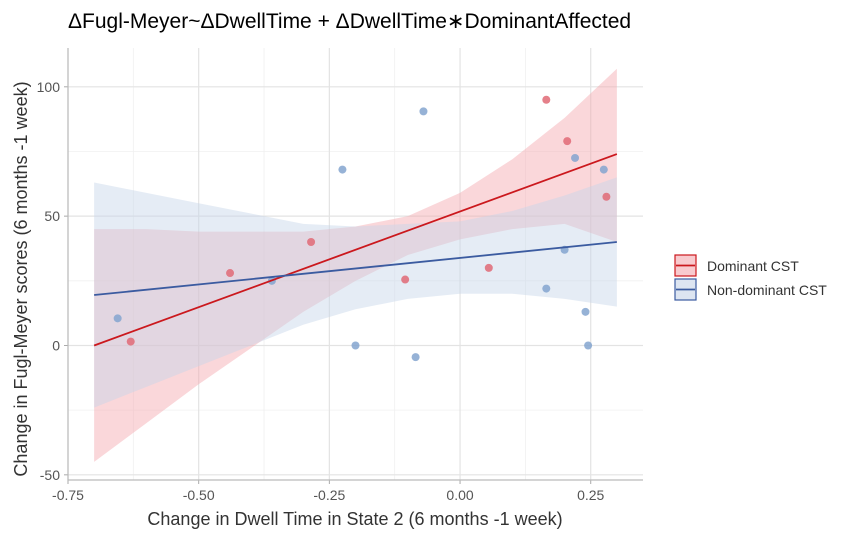  Describe the element at coordinates (750, 277) in the screenshot. I see `legend: Dominant CST Non-dominant CST` at that location.